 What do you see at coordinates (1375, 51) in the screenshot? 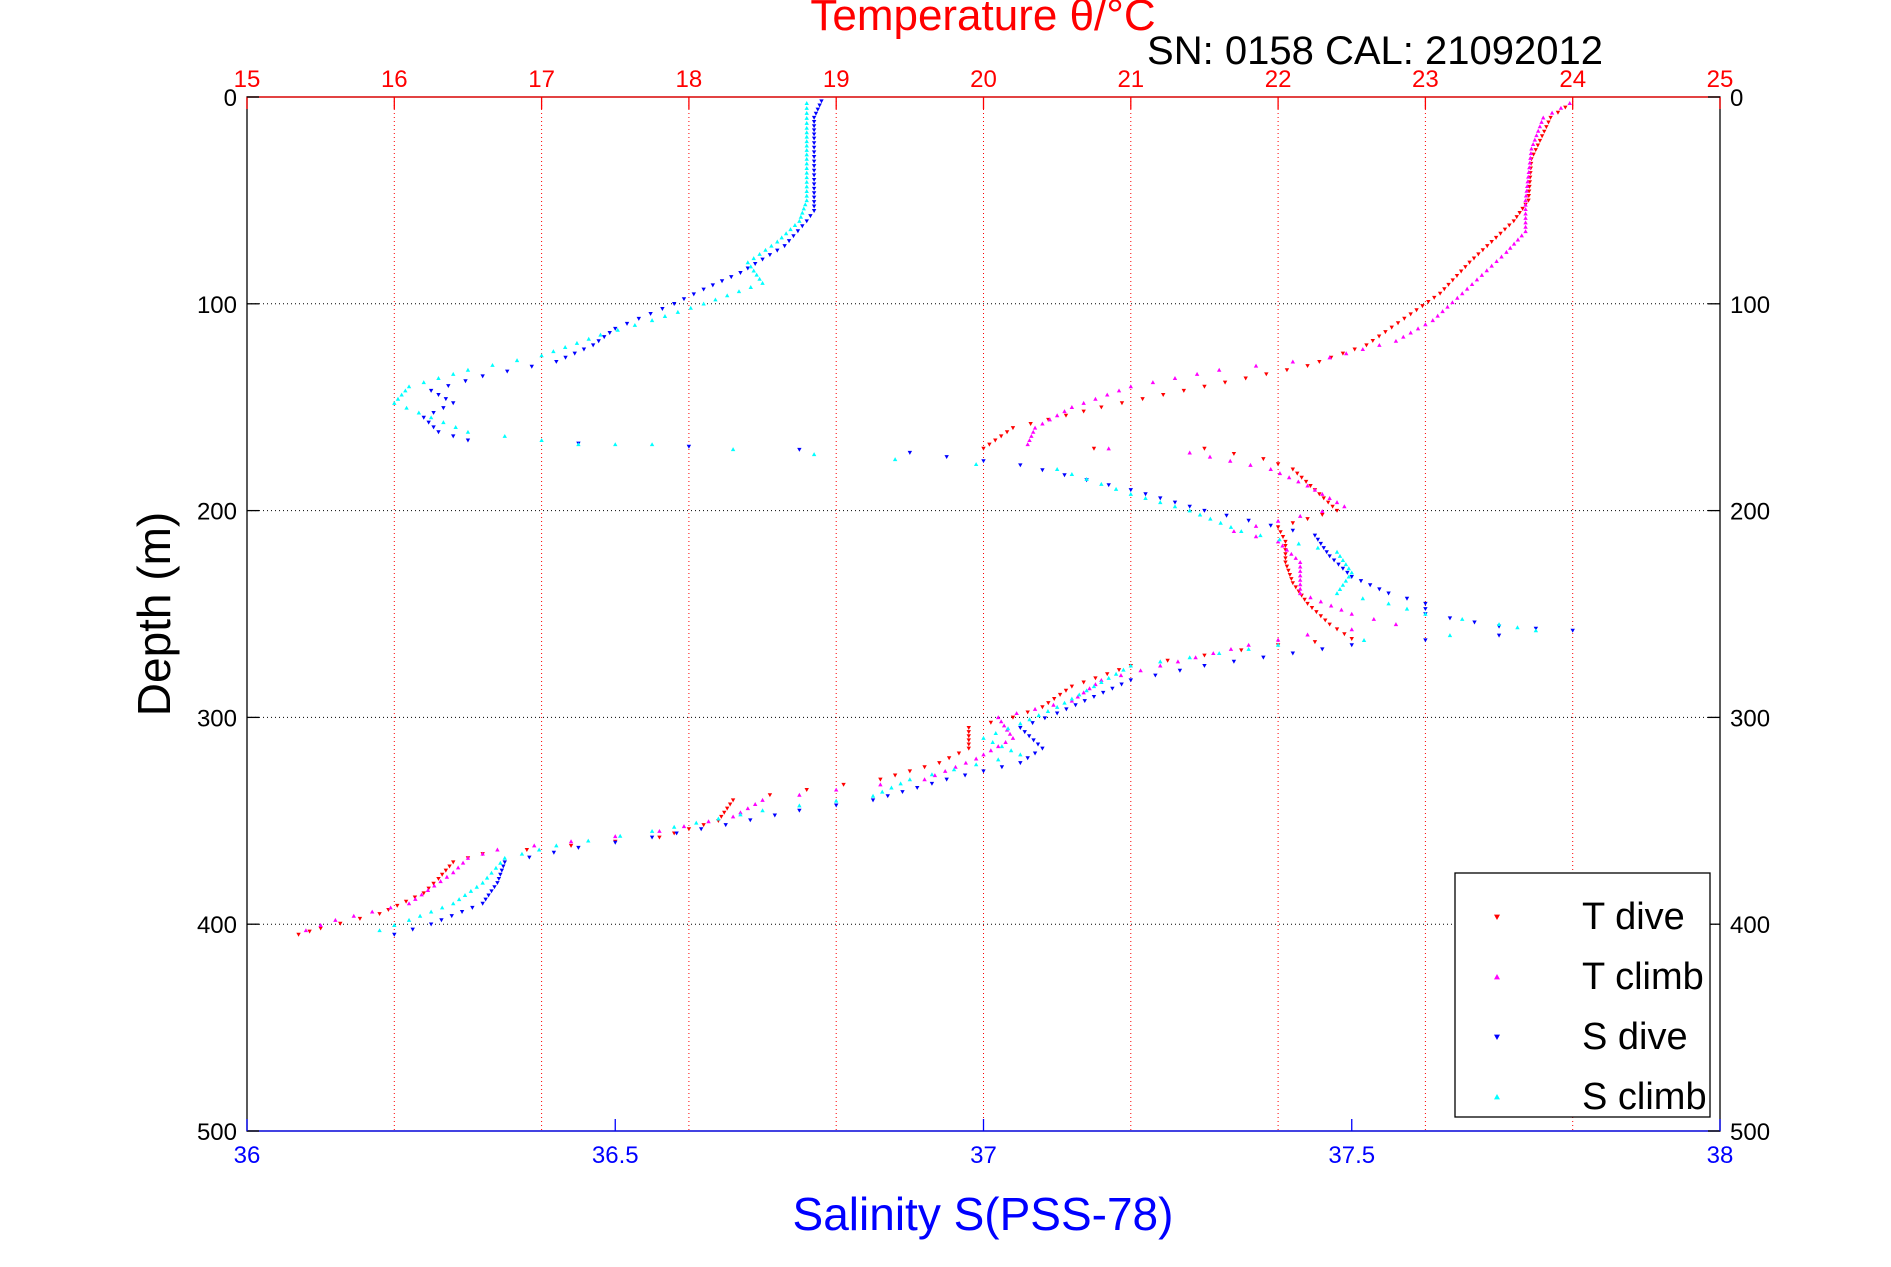
I see `chart-subtitle: SN: 0158 CAL: 21092012` at bounding box center [1375, 51].